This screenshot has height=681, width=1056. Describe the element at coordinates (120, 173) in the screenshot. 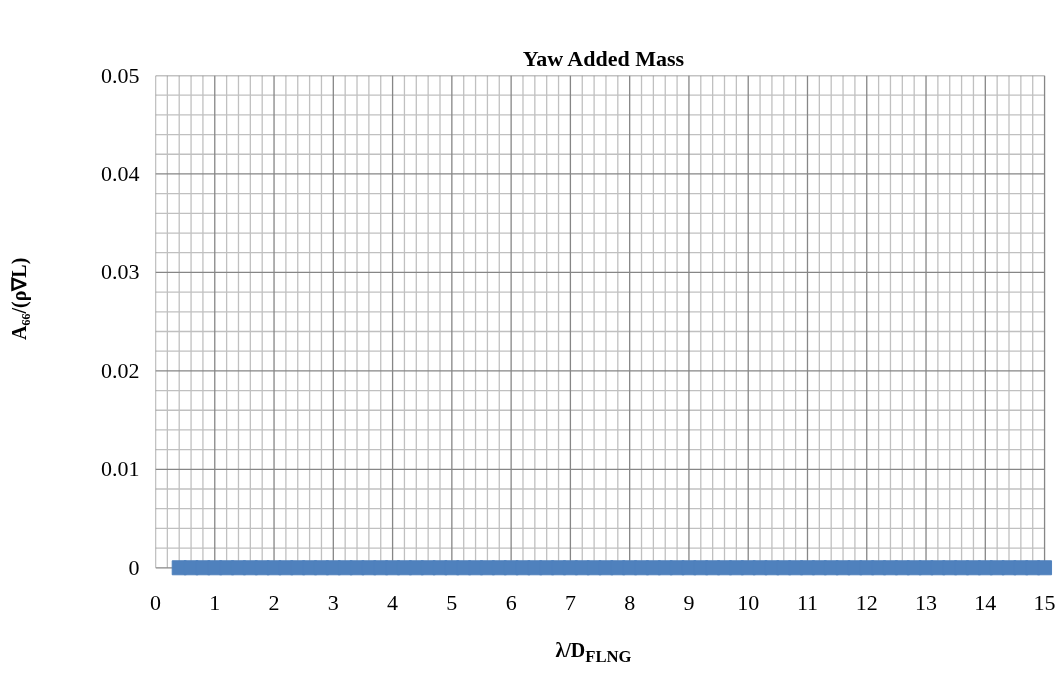

I see `y-tick-label: 0.04` at that location.